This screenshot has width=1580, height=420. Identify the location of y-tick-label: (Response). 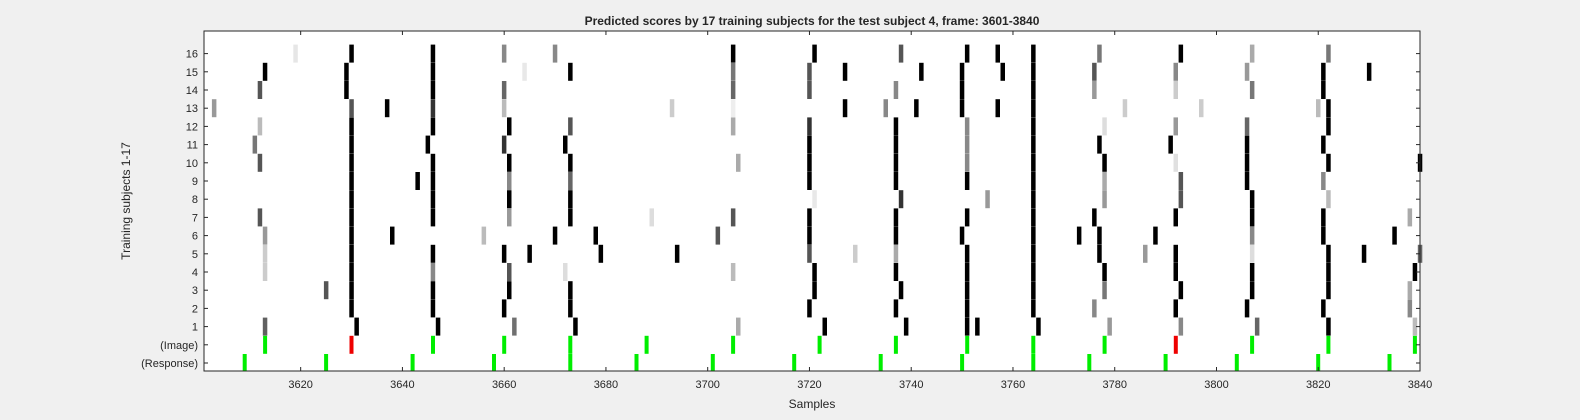
(169, 364).